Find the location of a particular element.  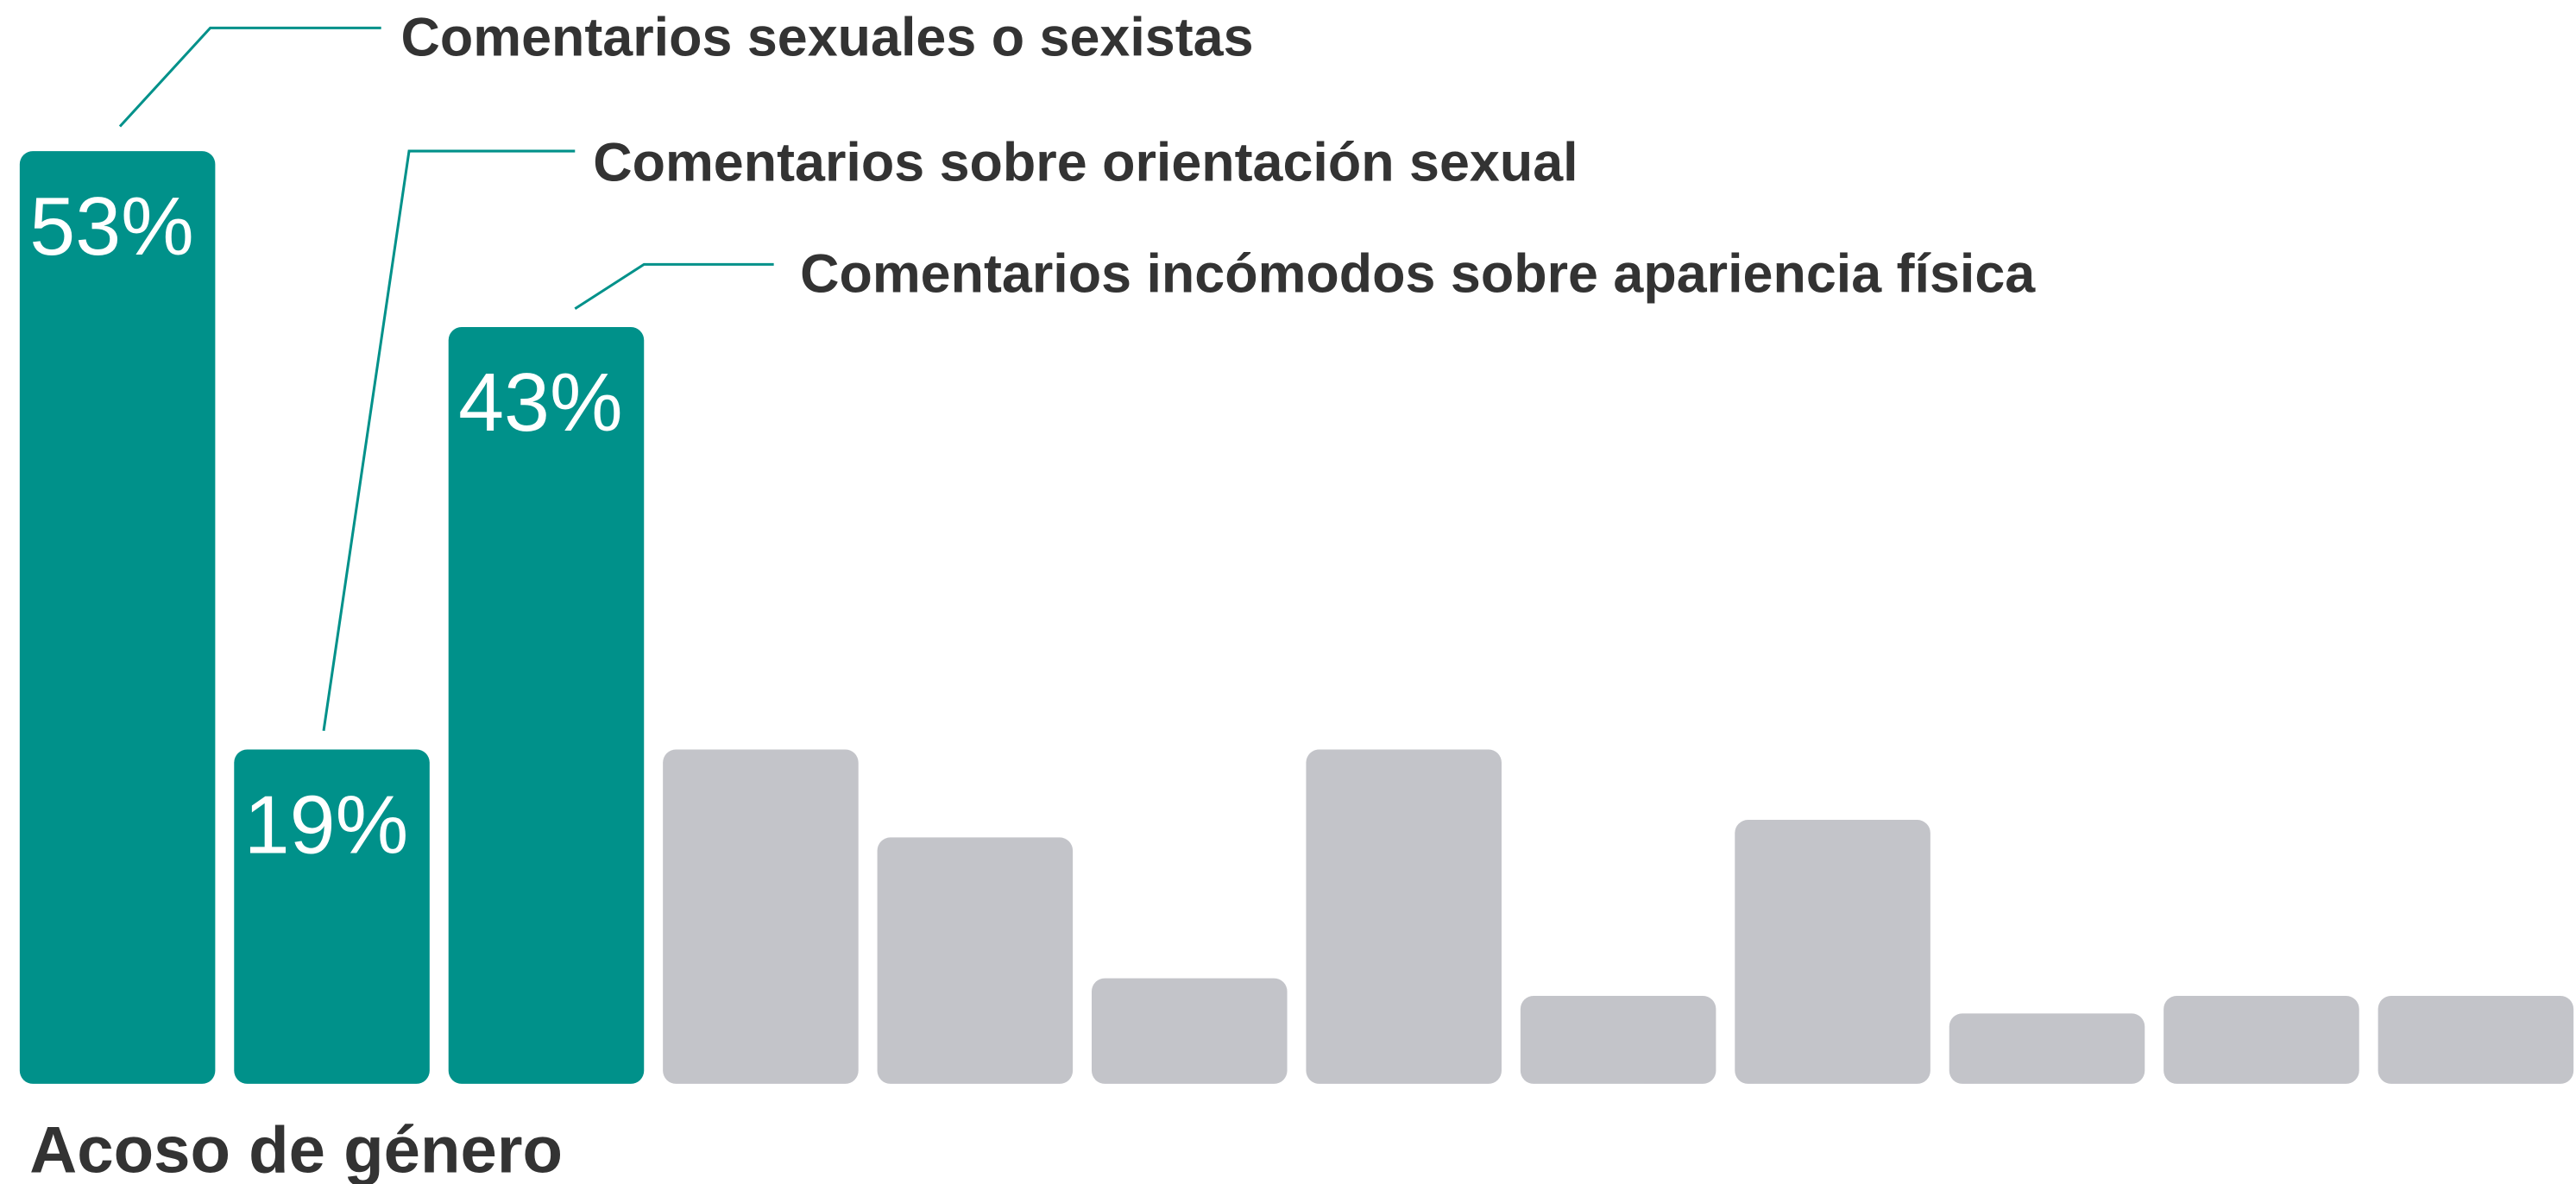

value-label: 53% is located at coordinates (111, 227).